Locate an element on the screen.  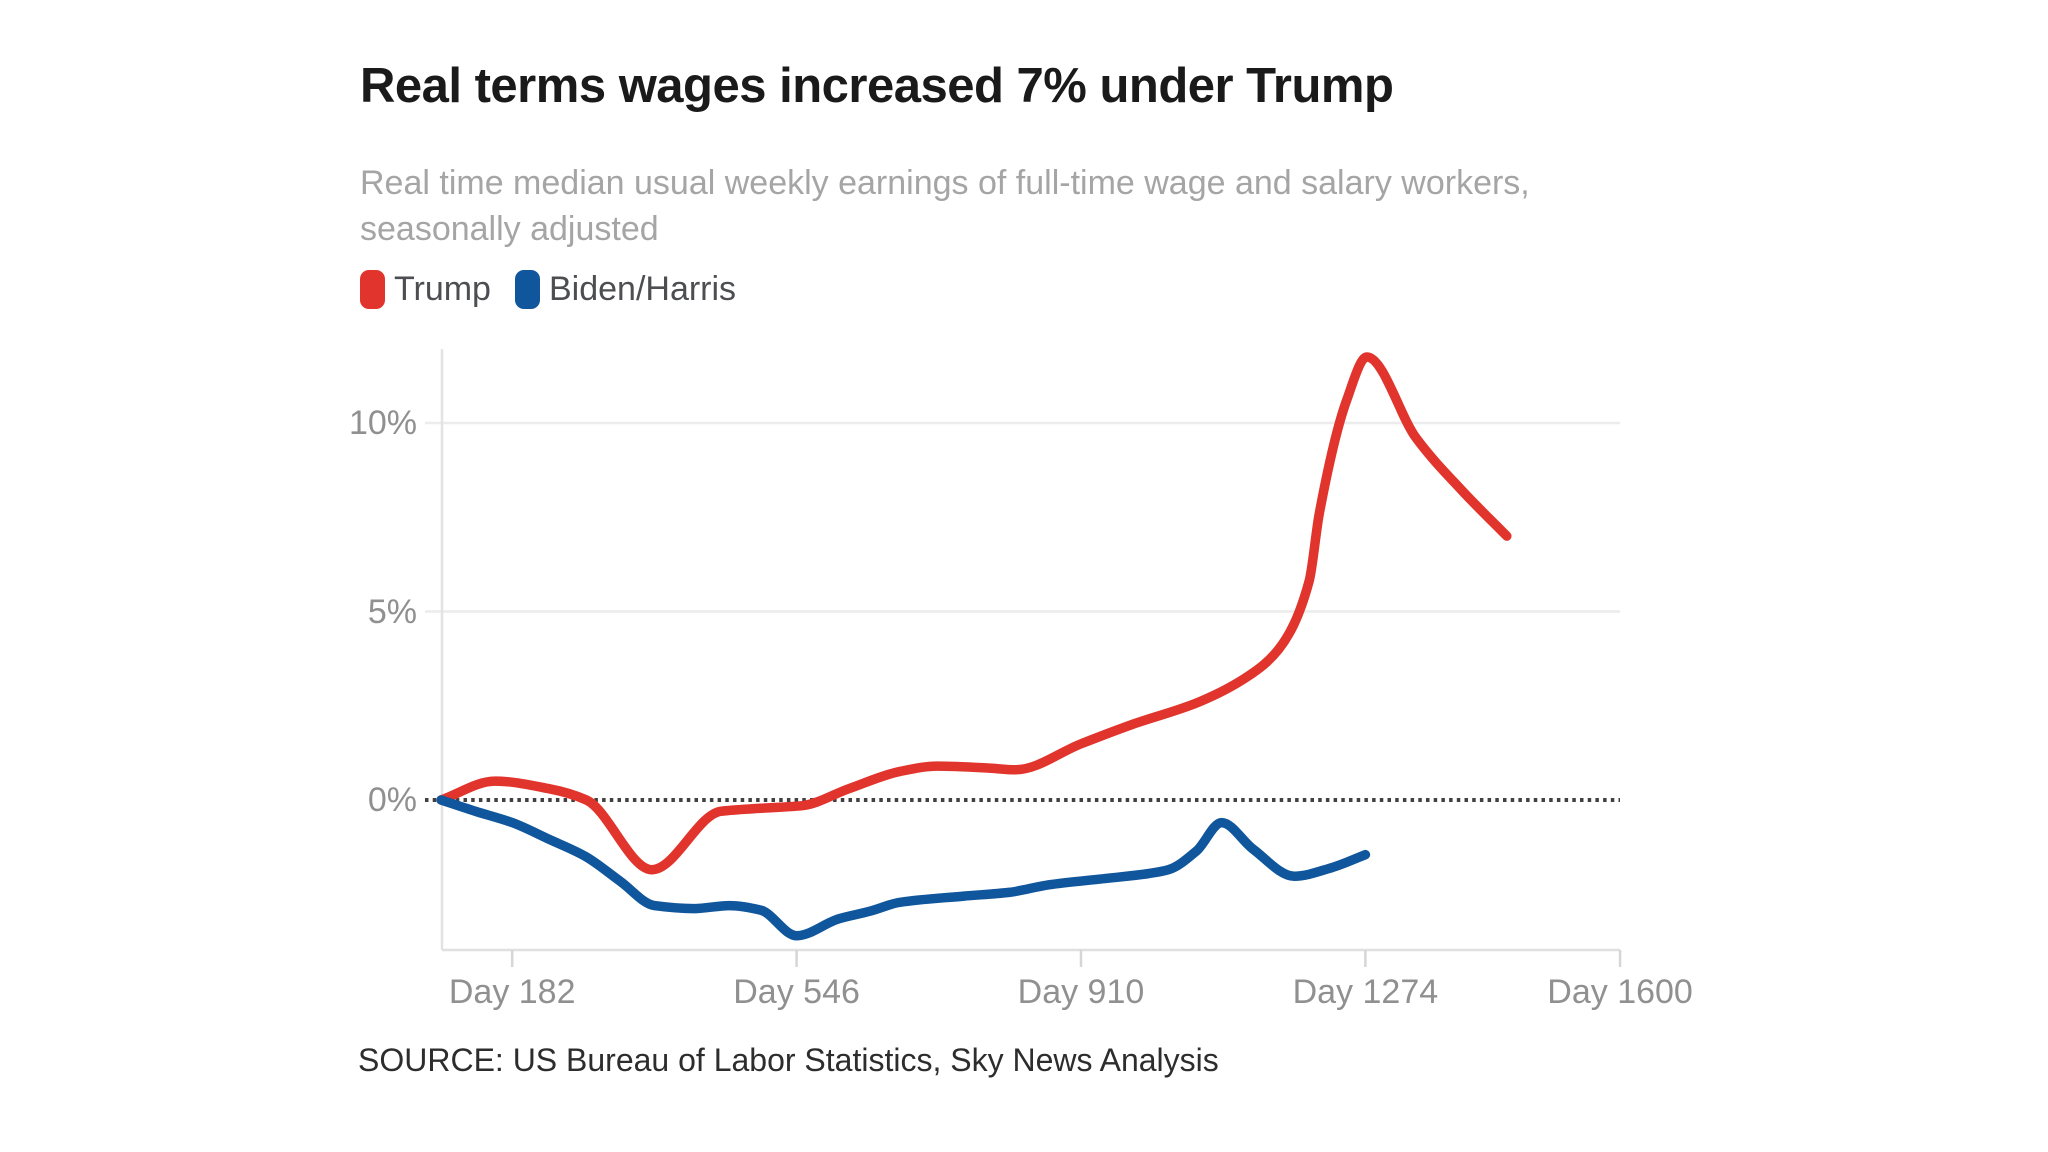
x-axis-label: Day 910 is located at coordinates (1081, 992).